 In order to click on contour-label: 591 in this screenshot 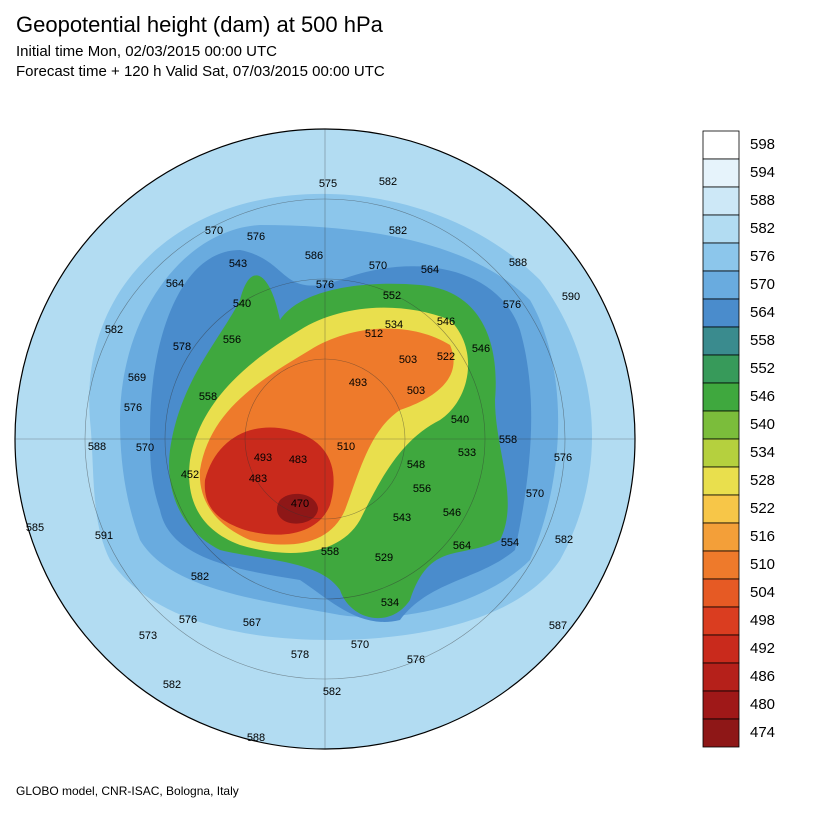, I will do `click(104, 536)`.